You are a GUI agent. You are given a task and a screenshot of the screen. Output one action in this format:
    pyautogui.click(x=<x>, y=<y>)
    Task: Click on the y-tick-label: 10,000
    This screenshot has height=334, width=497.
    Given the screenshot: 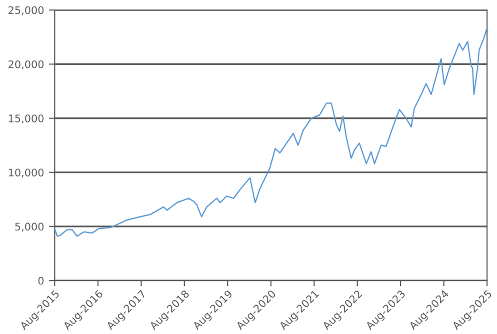 What is the action you would take?
    pyautogui.click(x=26, y=173)
    